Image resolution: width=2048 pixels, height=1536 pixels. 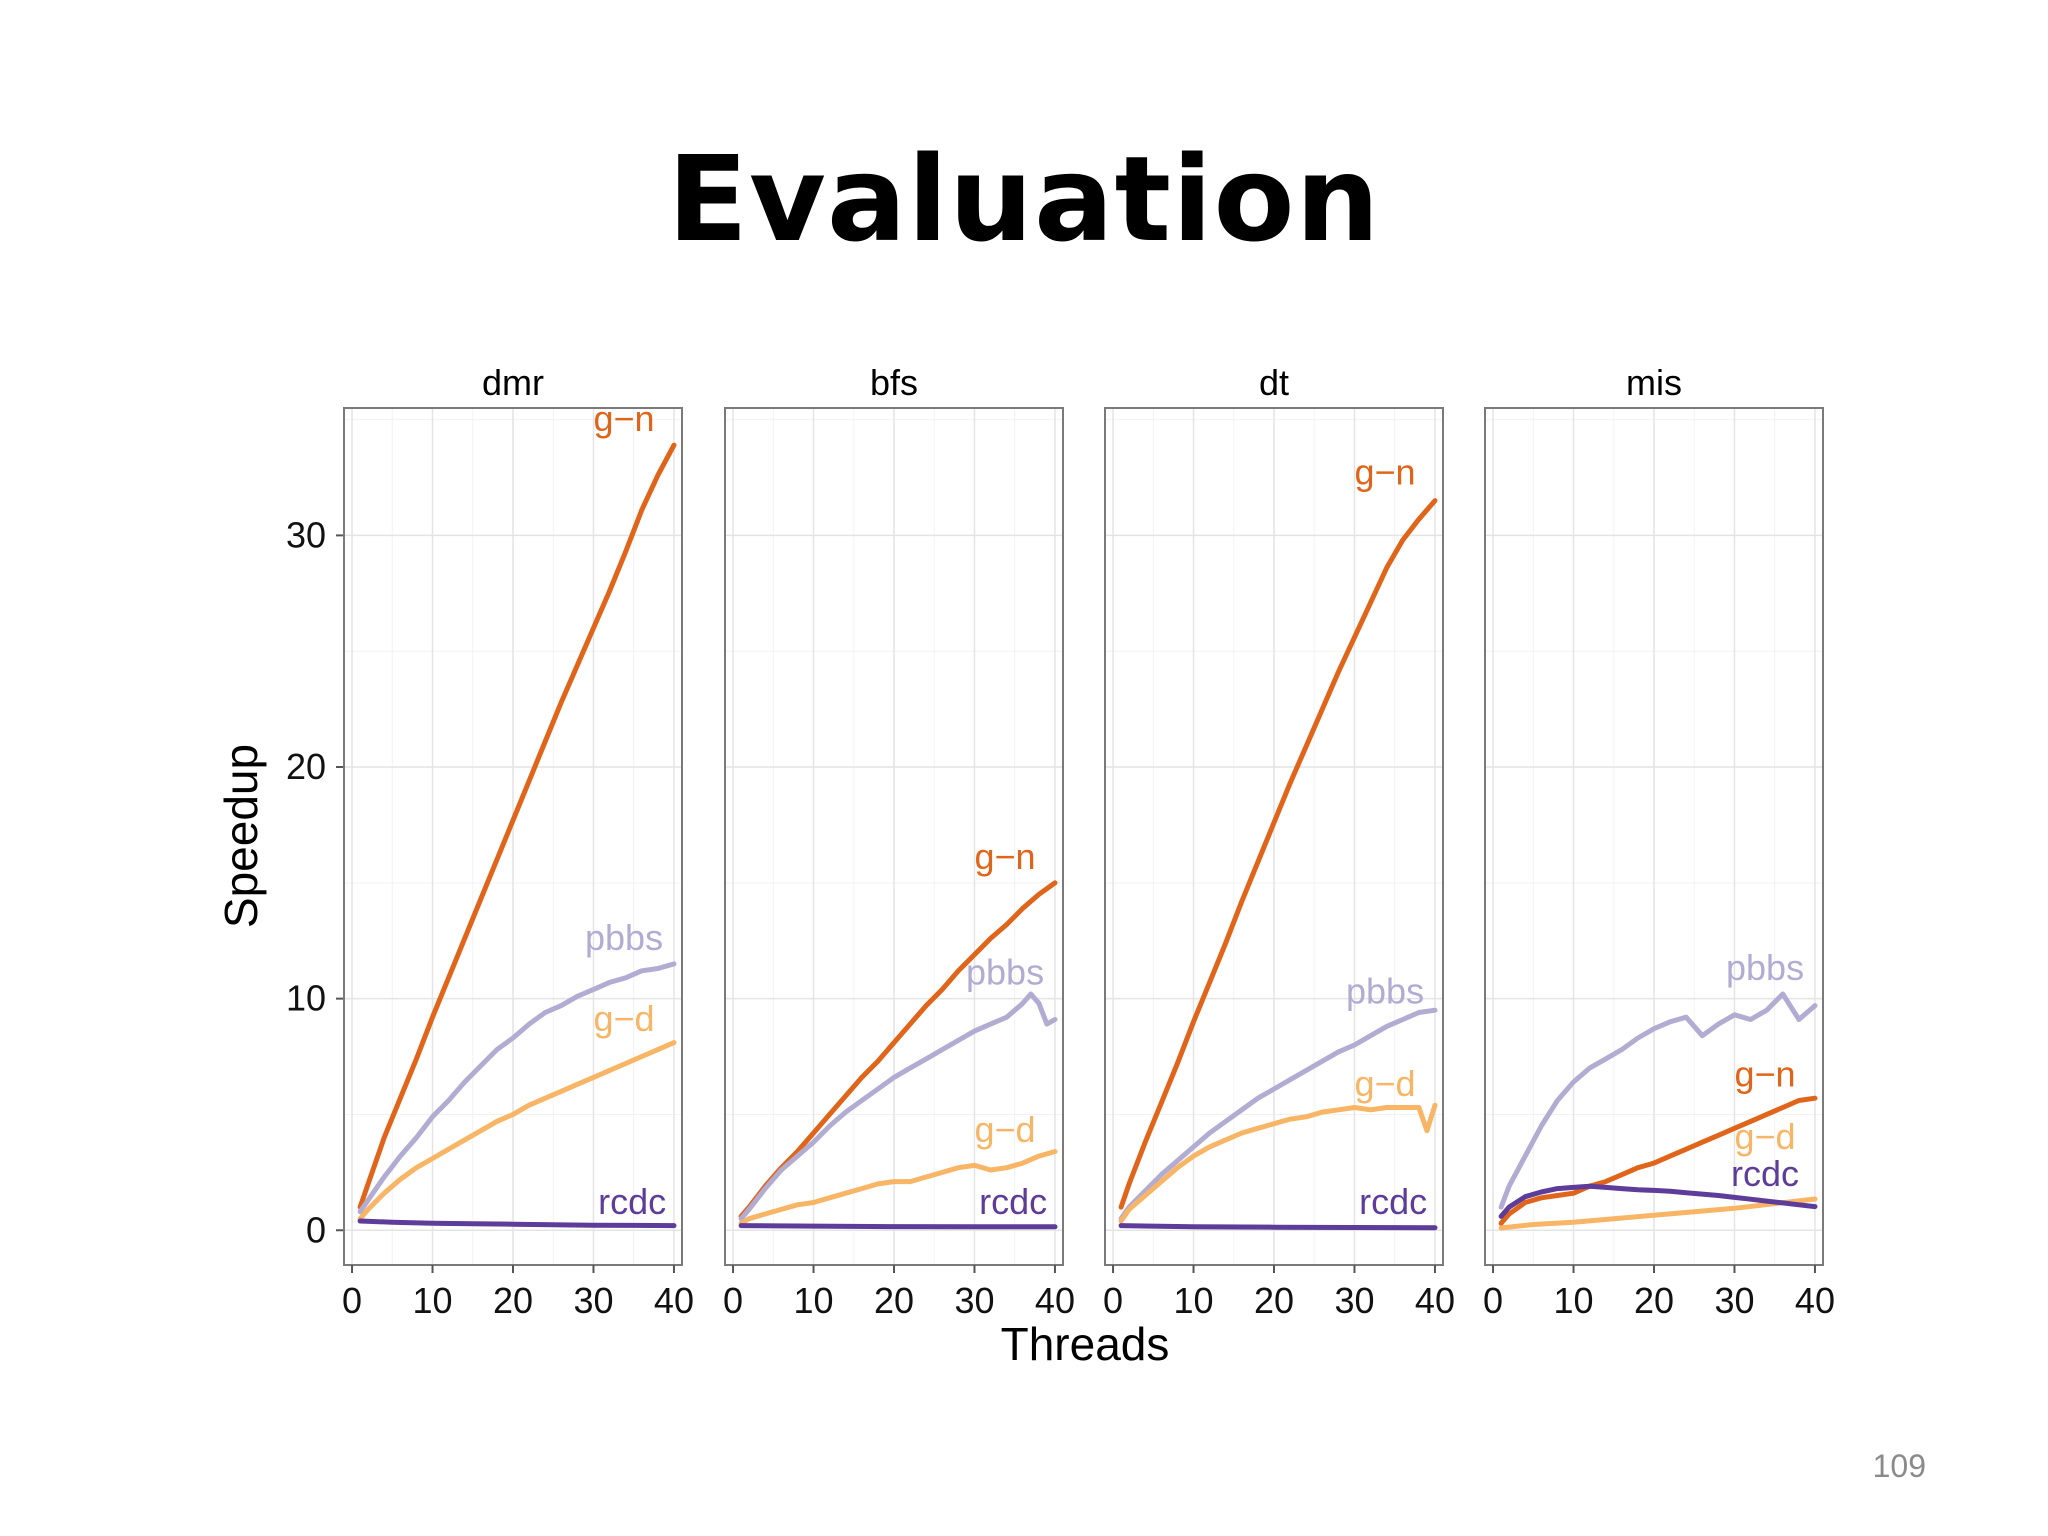 I want to click on panel-dt: dt g−n pbbs g−d rcdc 0 10 20 30 40, so click(x=1279, y=841).